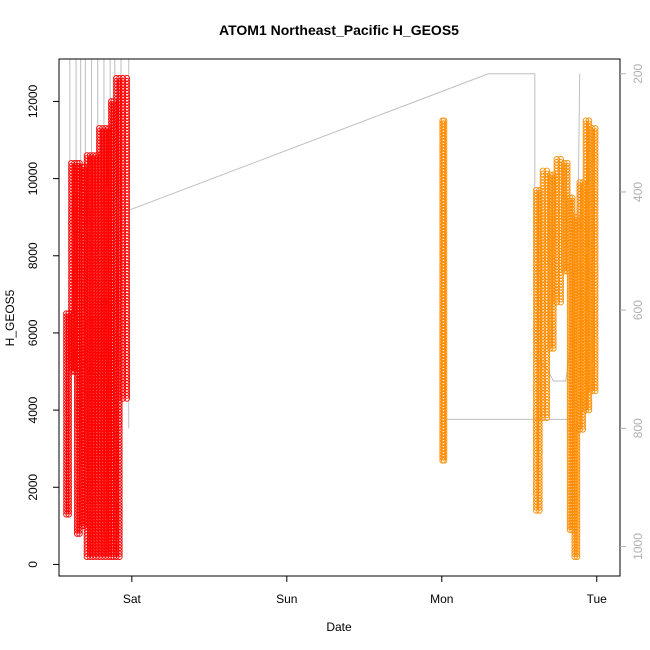 This screenshot has height=650, width=650. I want to click on right-y-tick-label: 1000, so click(638, 546).